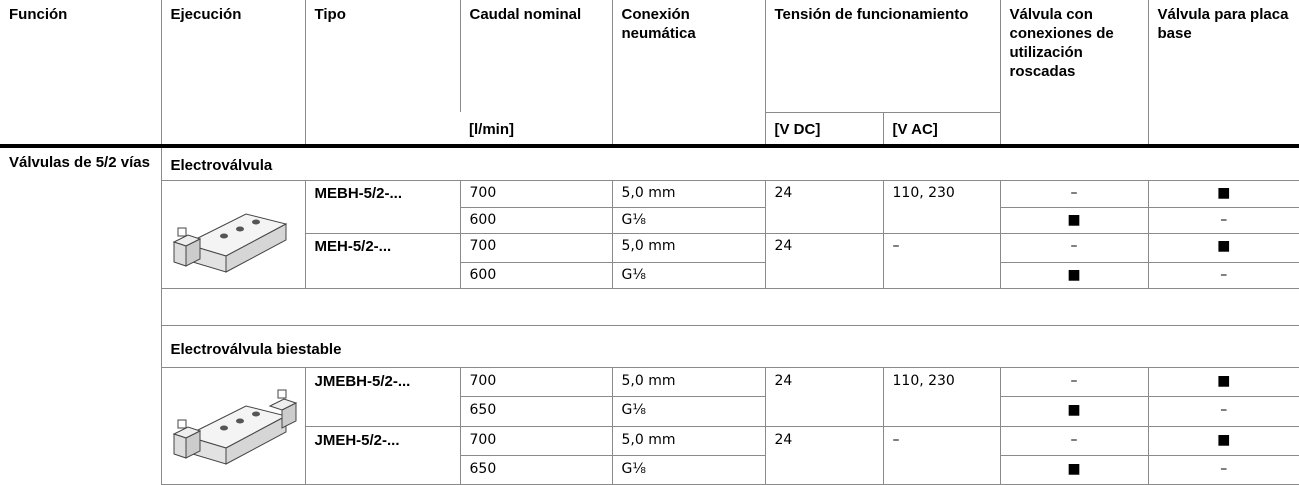 The image size is (1299, 485). I want to click on blank-row, so click(649, 307).